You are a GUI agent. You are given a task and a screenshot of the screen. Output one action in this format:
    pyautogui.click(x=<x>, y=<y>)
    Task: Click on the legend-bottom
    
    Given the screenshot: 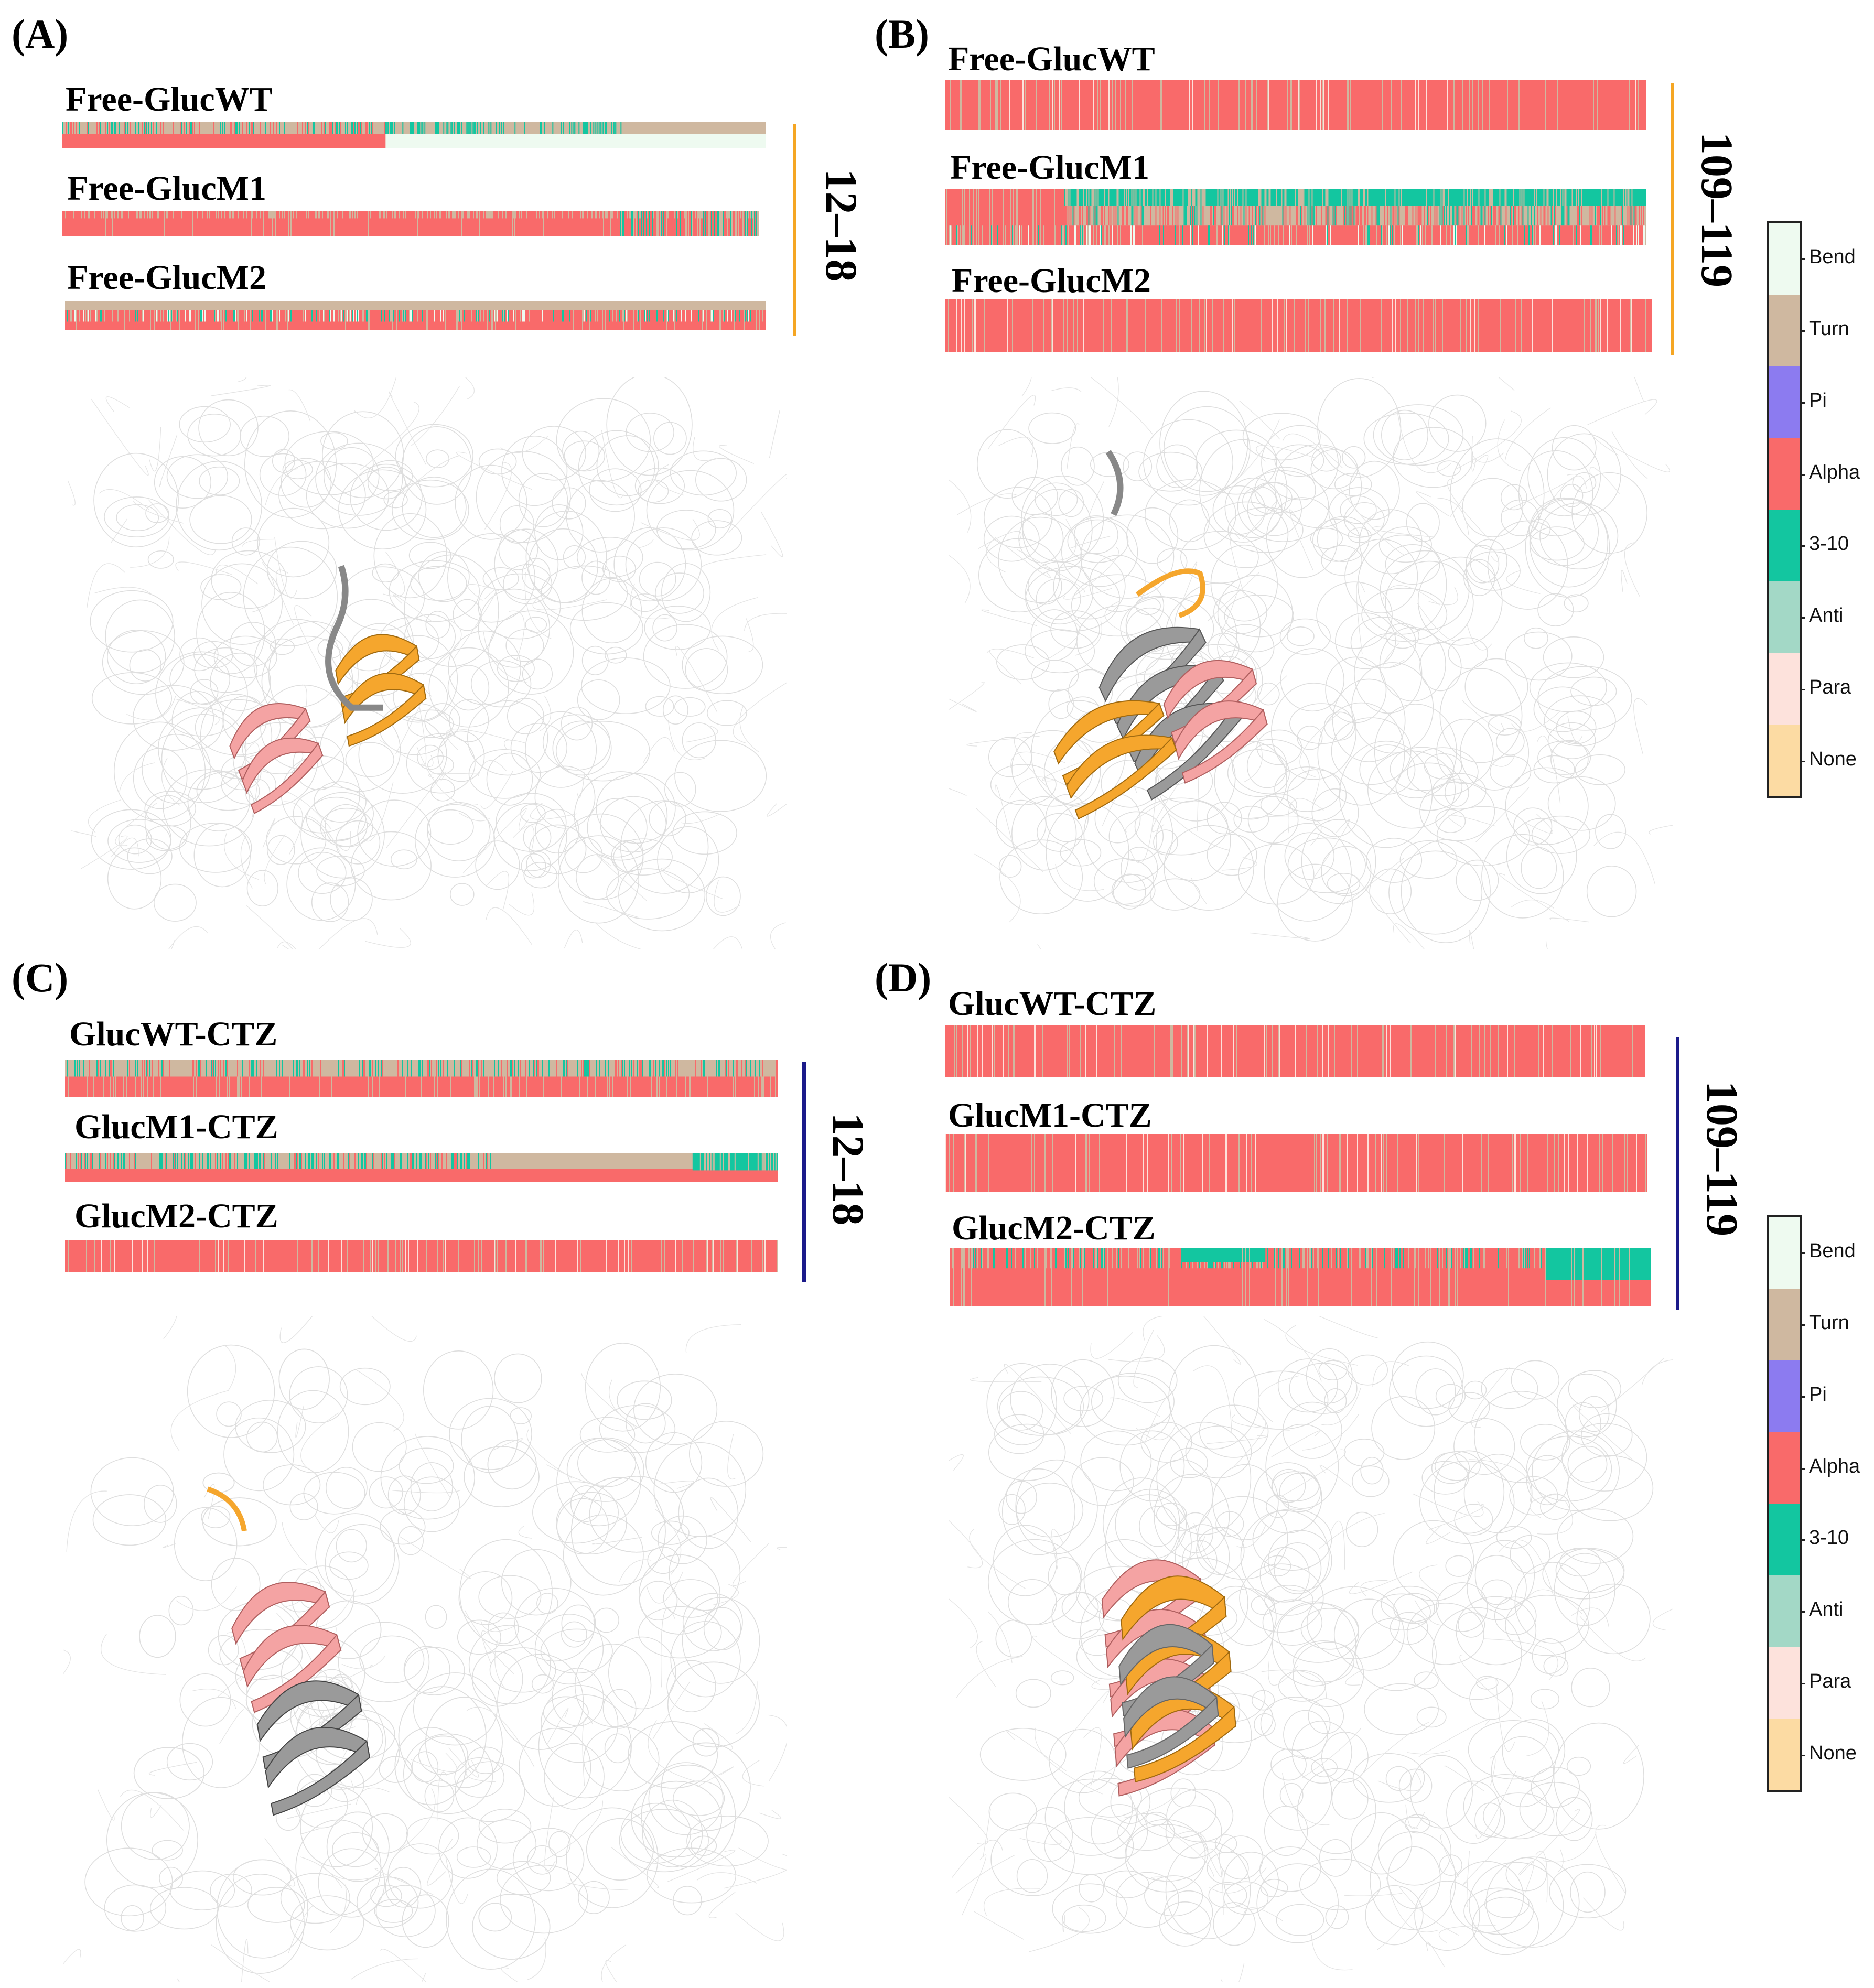 What is the action you would take?
    pyautogui.click(x=1784, y=1503)
    